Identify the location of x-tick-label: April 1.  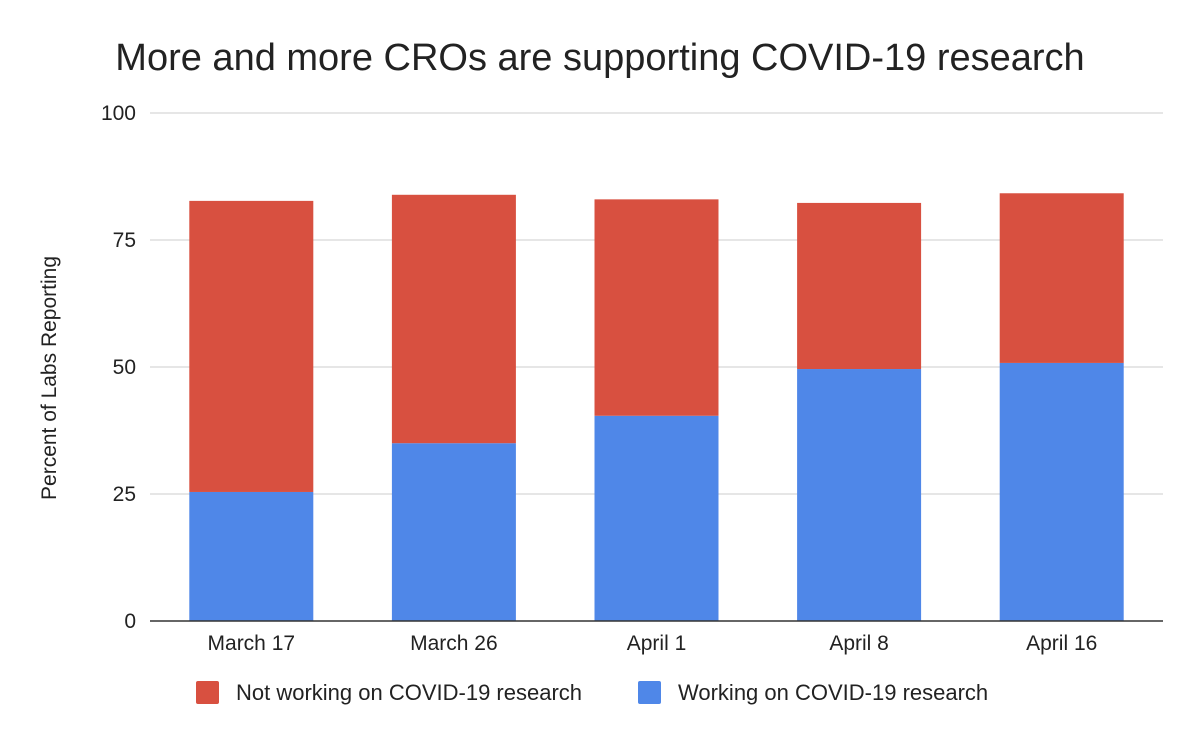
(657, 643).